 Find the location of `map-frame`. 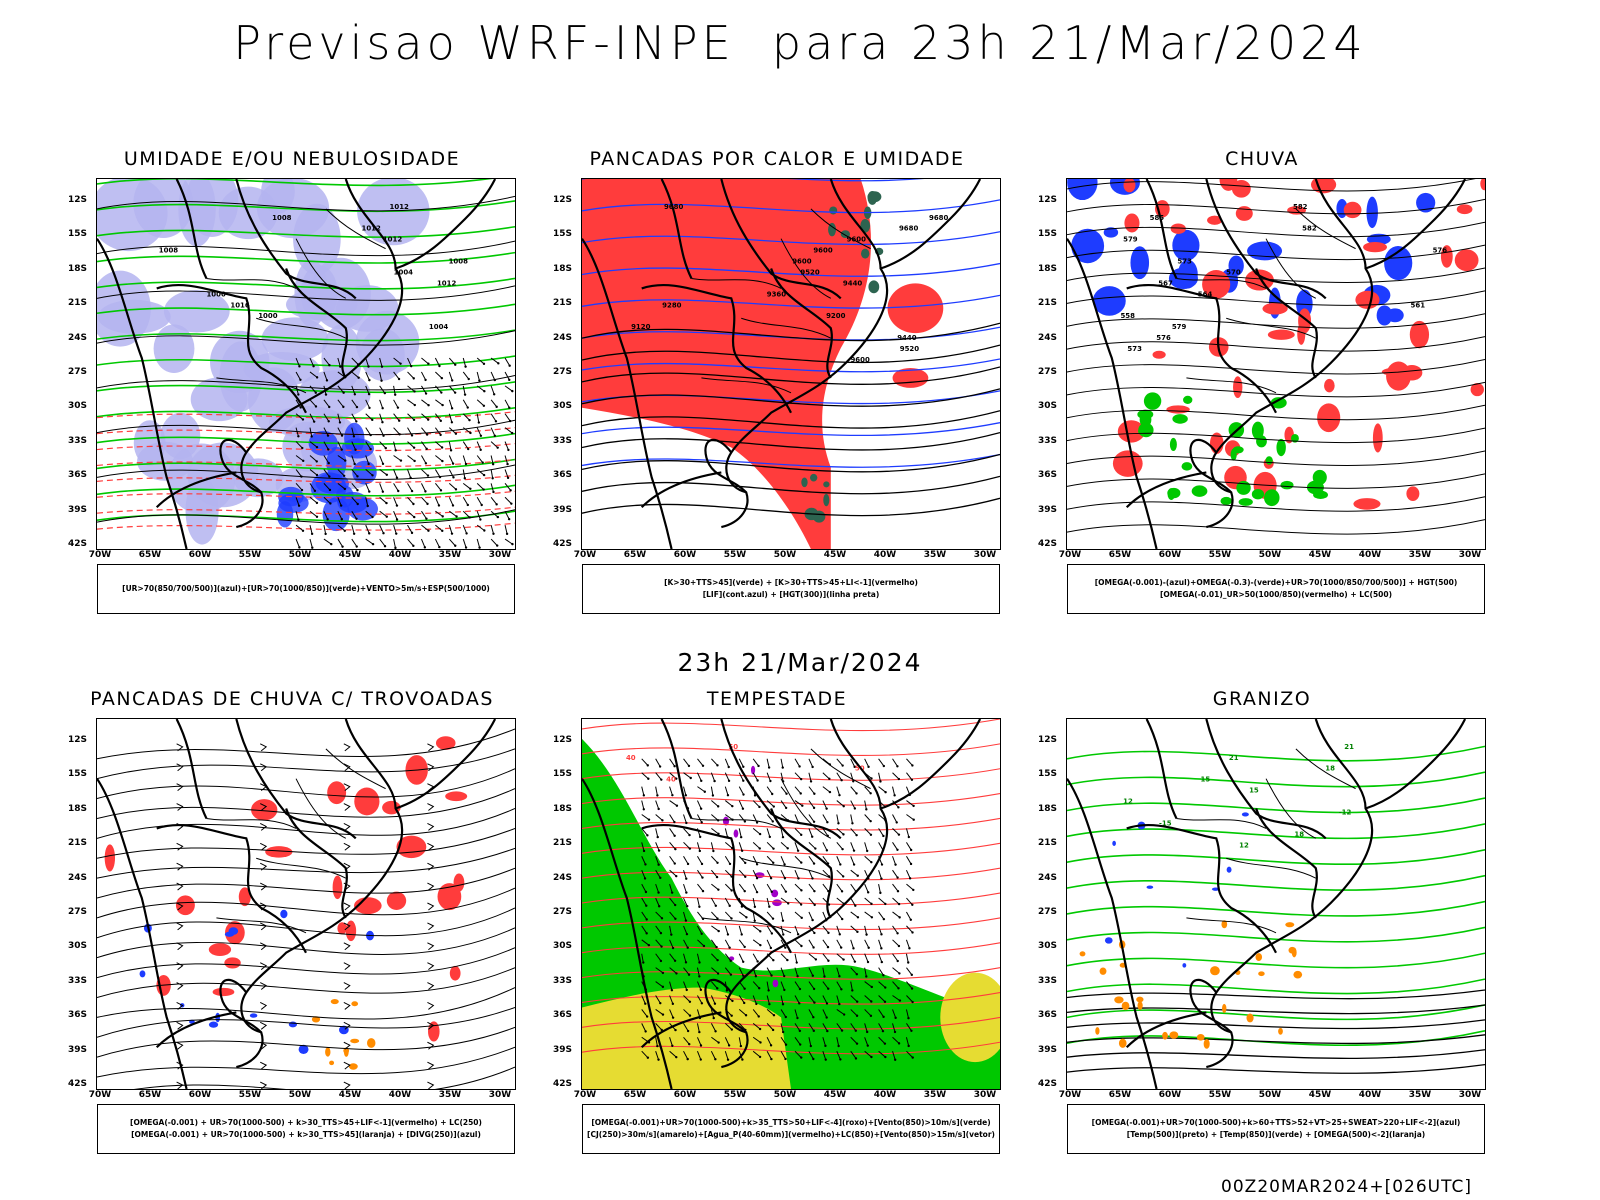

map-frame is located at coordinates (306, 904).